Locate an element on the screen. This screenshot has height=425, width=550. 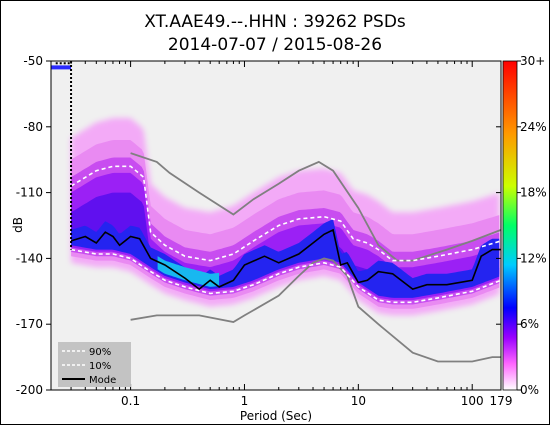
density-band-core is located at coordinates (285, 258).